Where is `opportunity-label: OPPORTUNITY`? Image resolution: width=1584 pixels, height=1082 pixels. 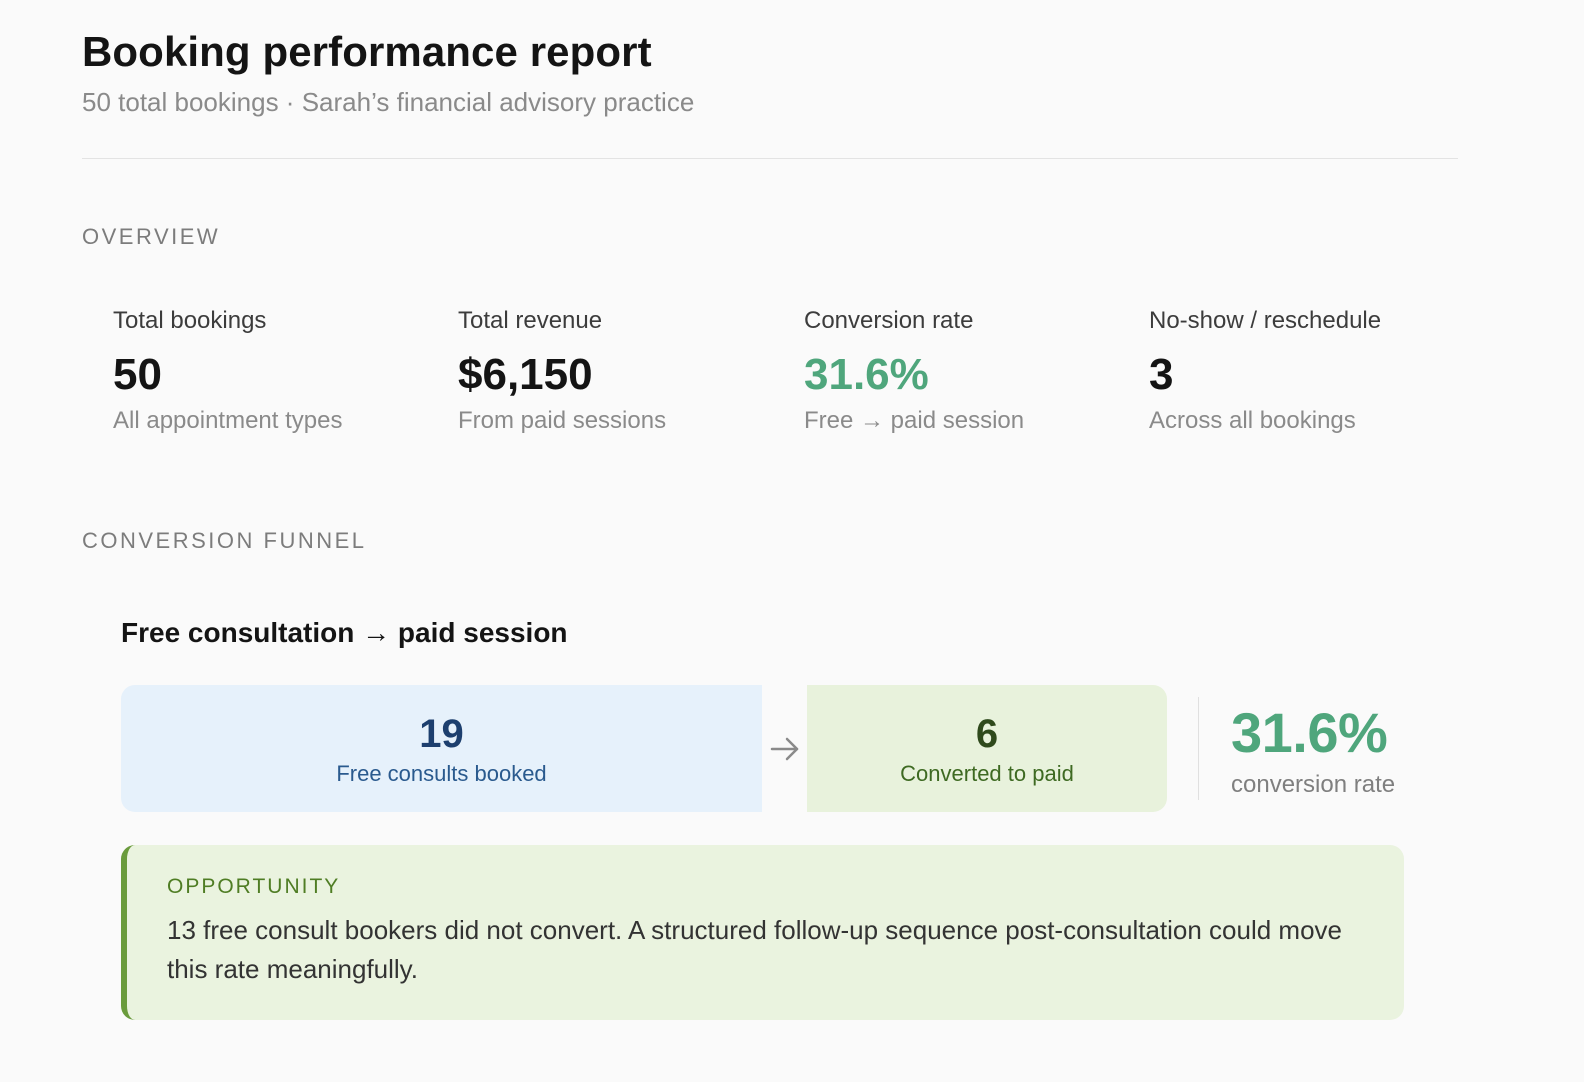 opportunity-label: OPPORTUNITY is located at coordinates (254, 886).